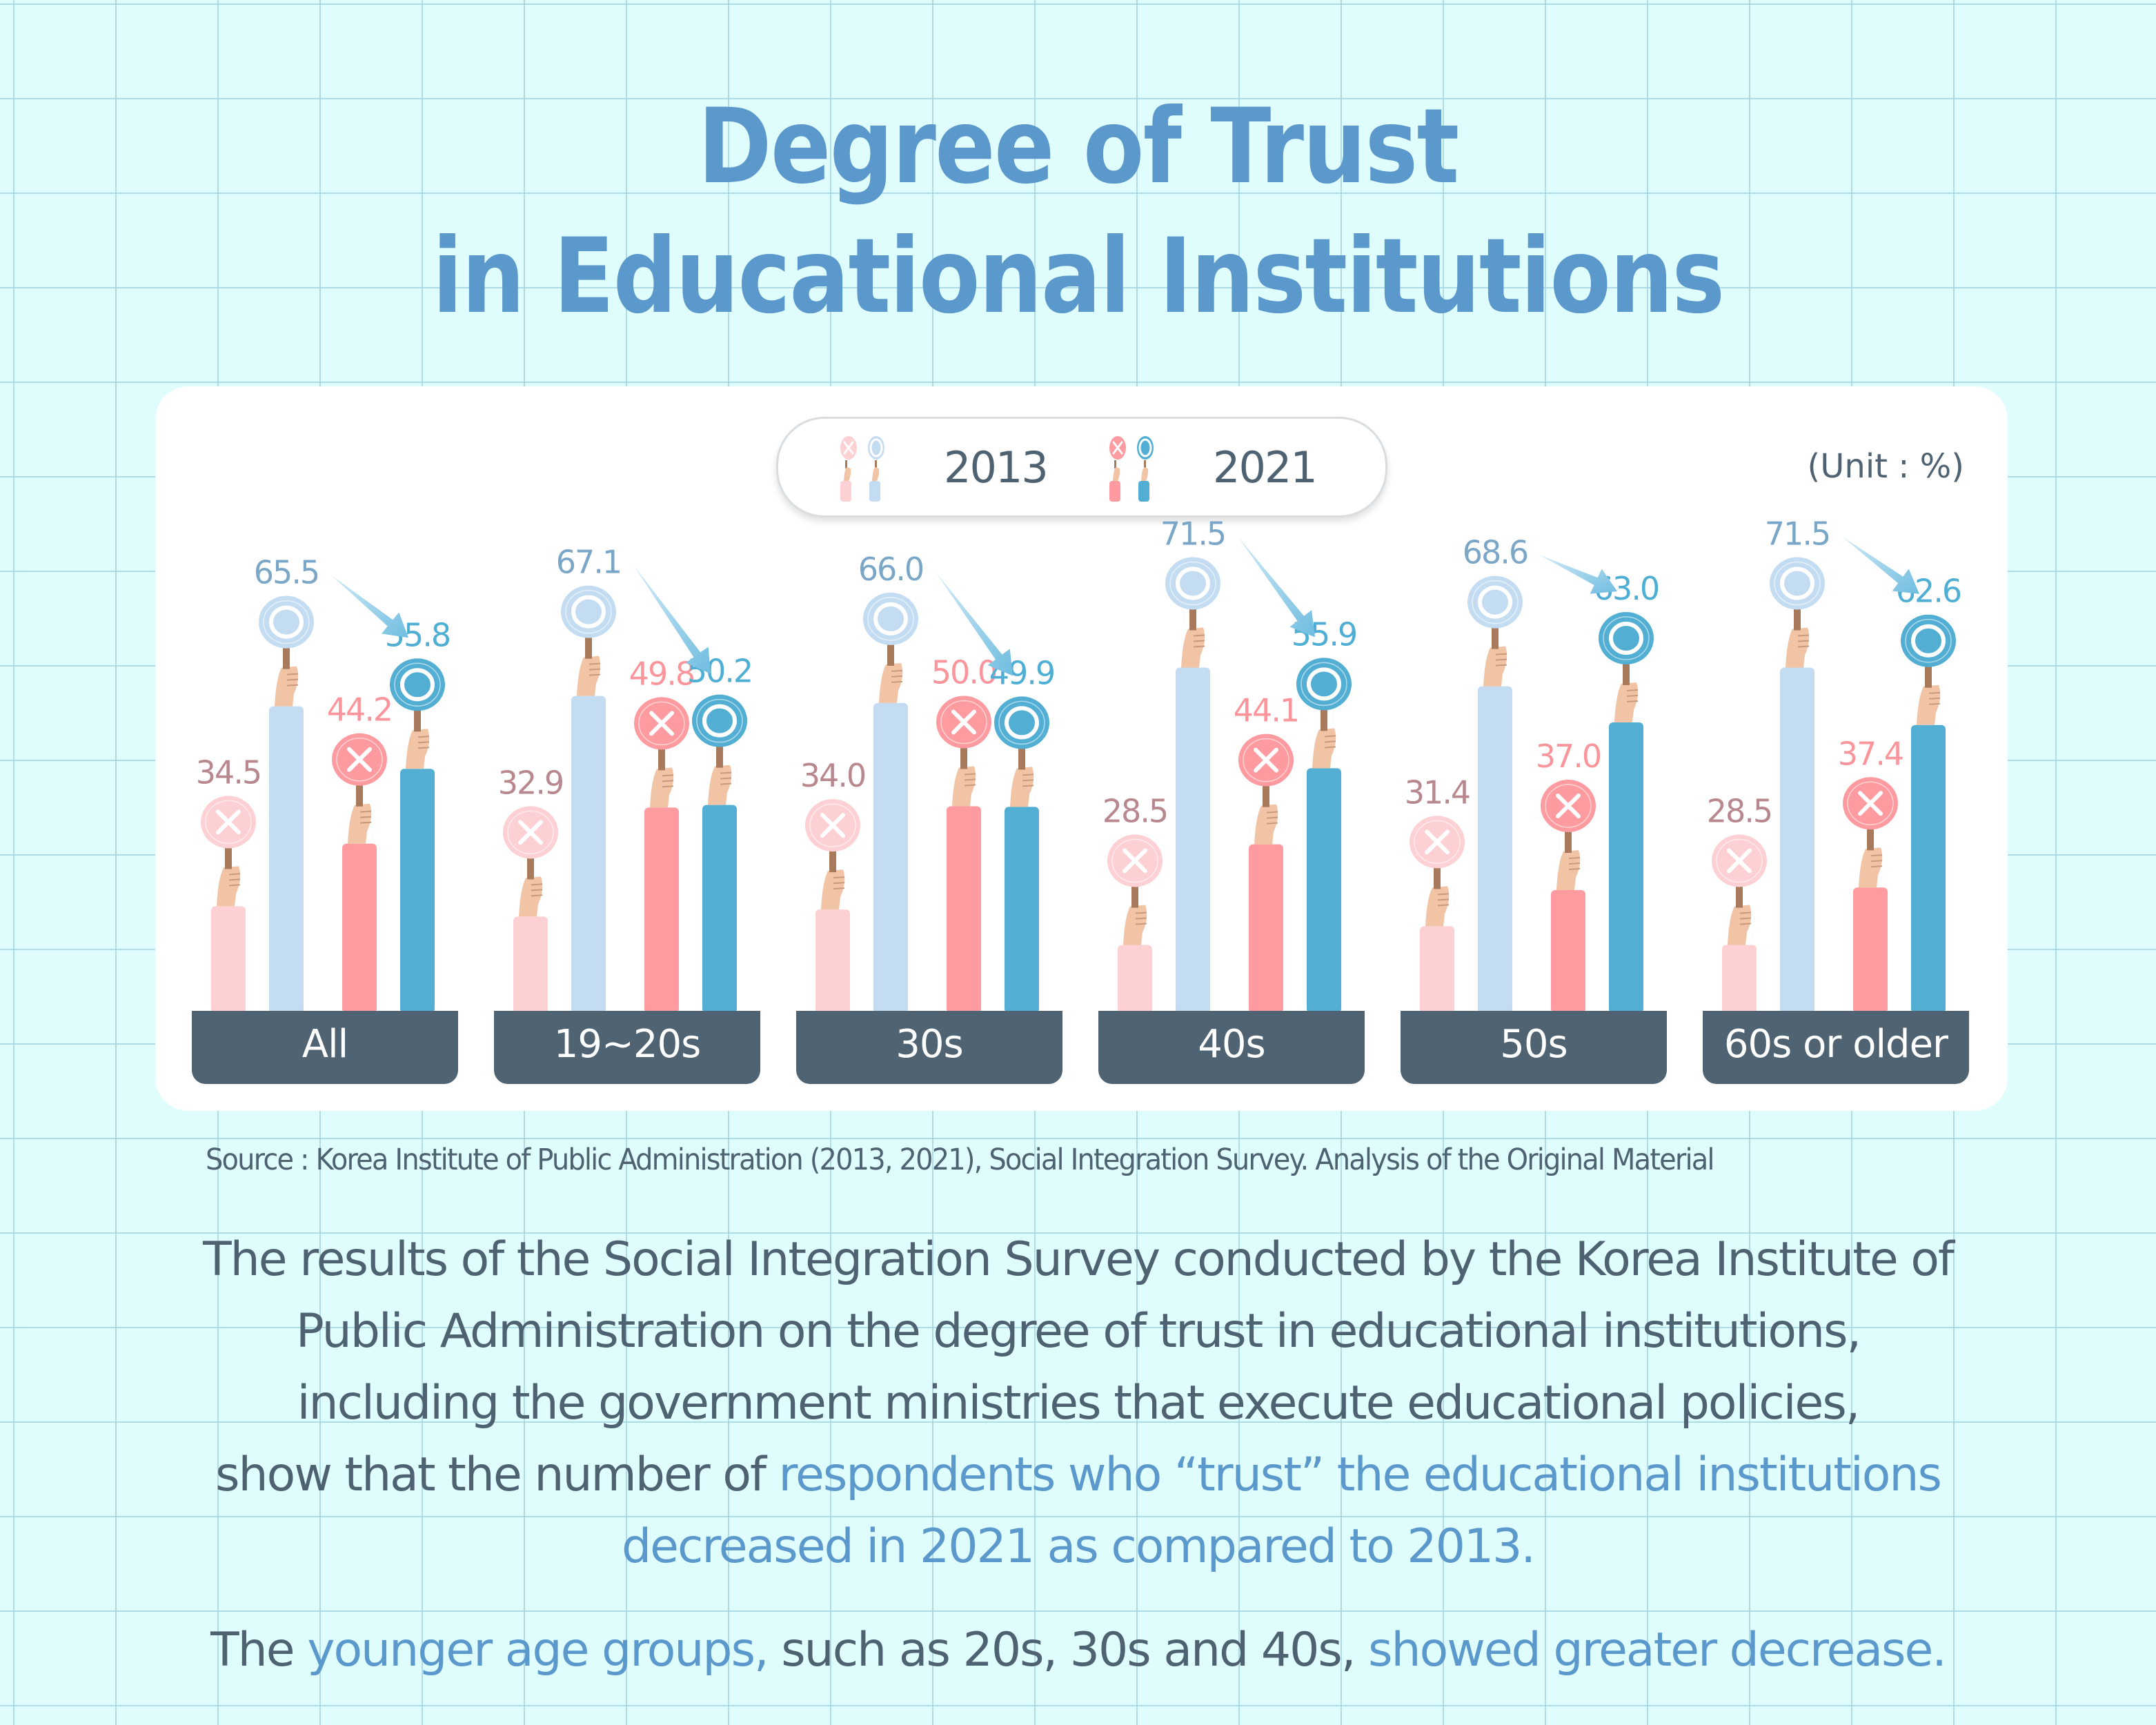  I want to click on bar-group-5: 28.571.537.462.6, so click(1835, 764).